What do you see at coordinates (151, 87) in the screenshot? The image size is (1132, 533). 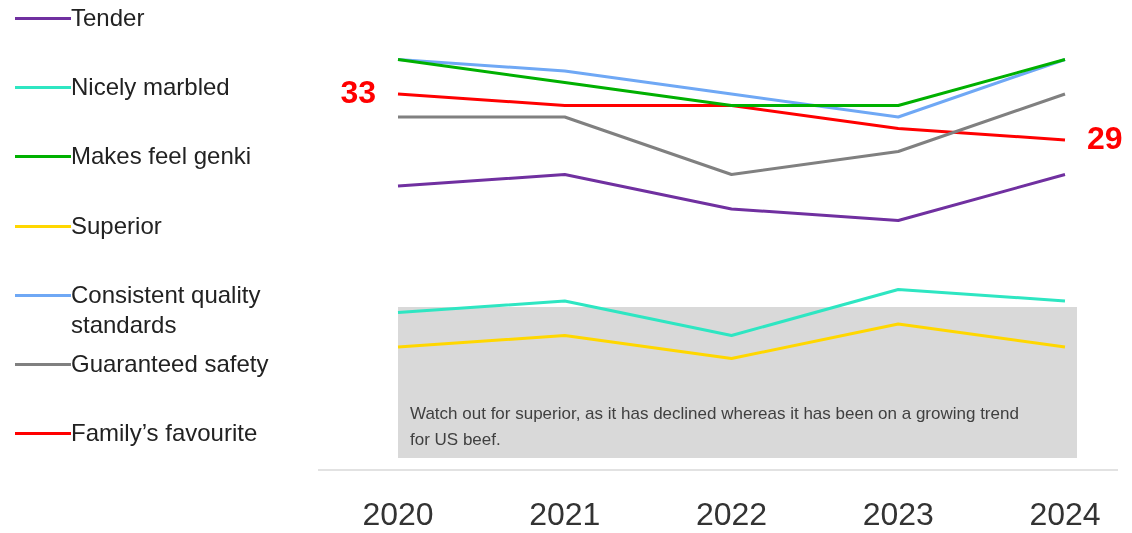 I see `legend-label: Nicely marbled` at bounding box center [151, 87].